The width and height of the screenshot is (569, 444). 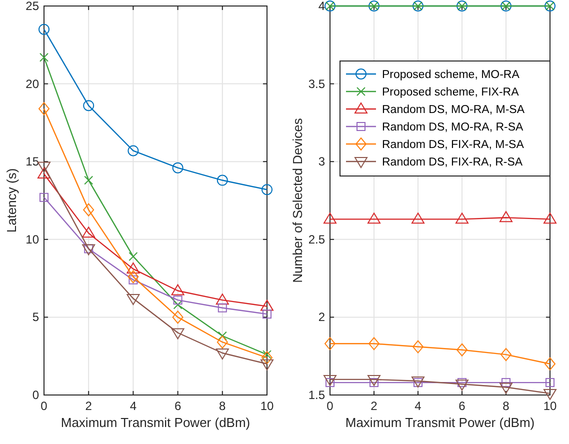 I want to click on y-tick-label: 4, so click(x=322, y=6).